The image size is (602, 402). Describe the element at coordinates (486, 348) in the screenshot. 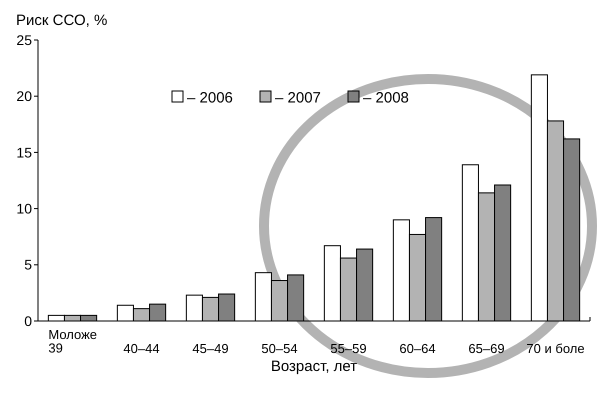

I see `x-tick-label: 65–69` at that location.